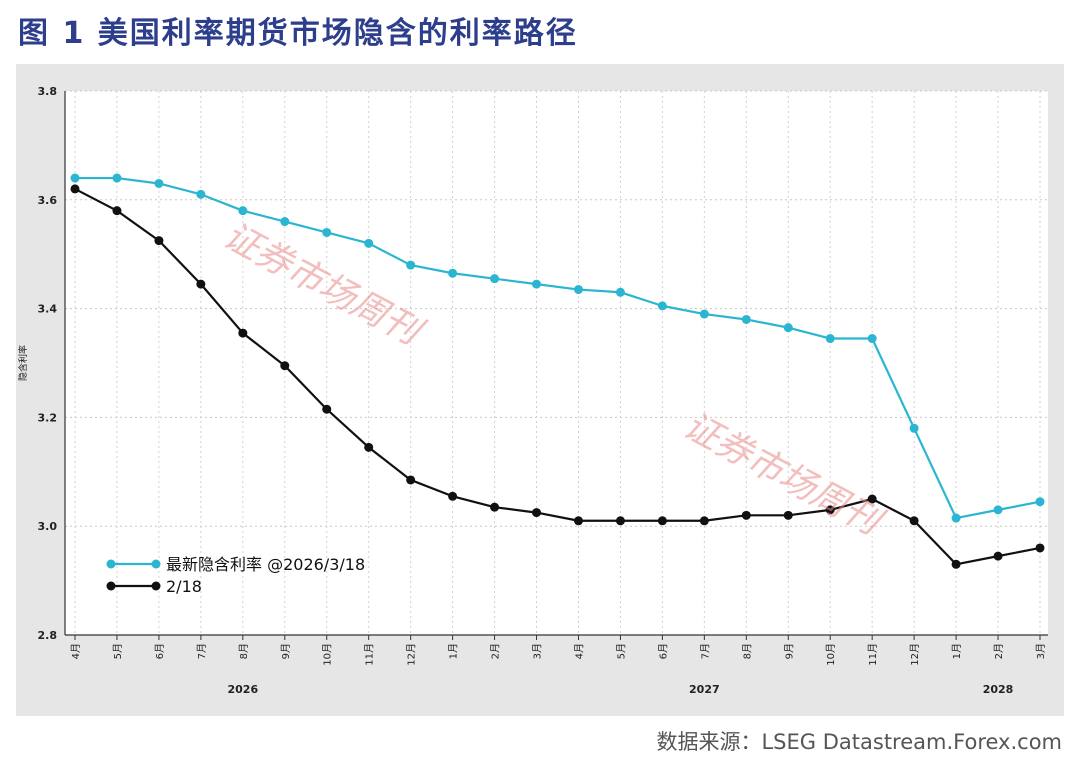 This screenshot has height=764, width=1080. I want to click on y-tick-label: 3.2, so click(48, 417).